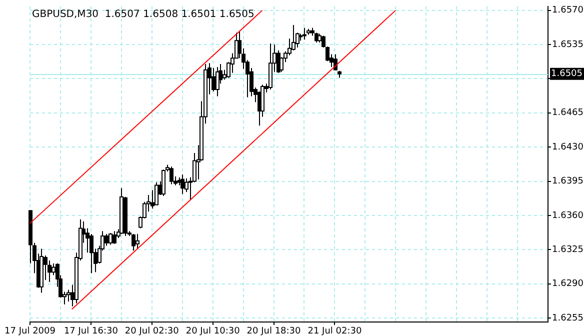 The width and height of the screenshot is (584, 336). What do you see at coordinates (568, 318) in the screenshot?
I see `y-tick-label: 1.6255` at bounding box center [568, 318].